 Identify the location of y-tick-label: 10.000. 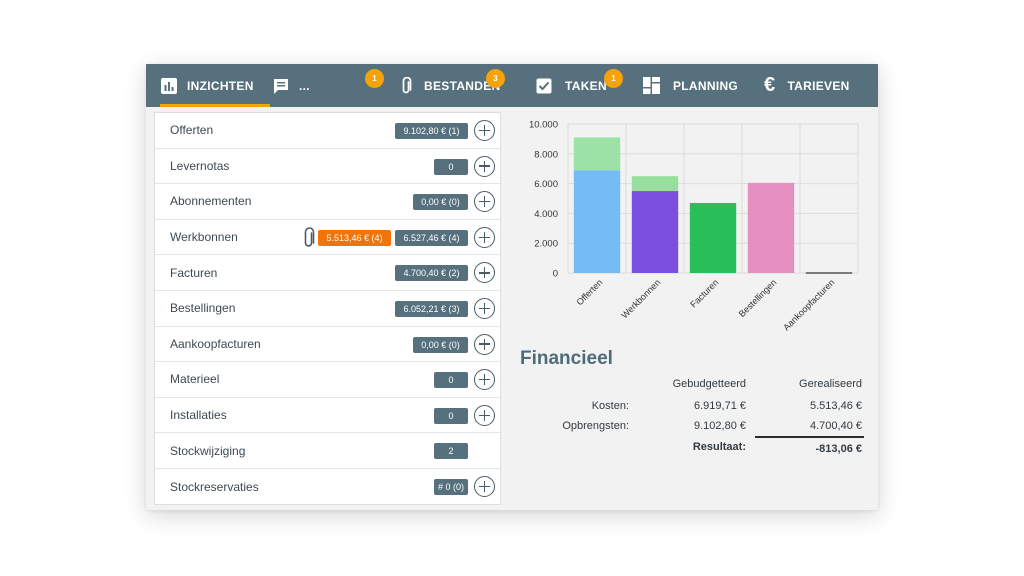
(543, 125).